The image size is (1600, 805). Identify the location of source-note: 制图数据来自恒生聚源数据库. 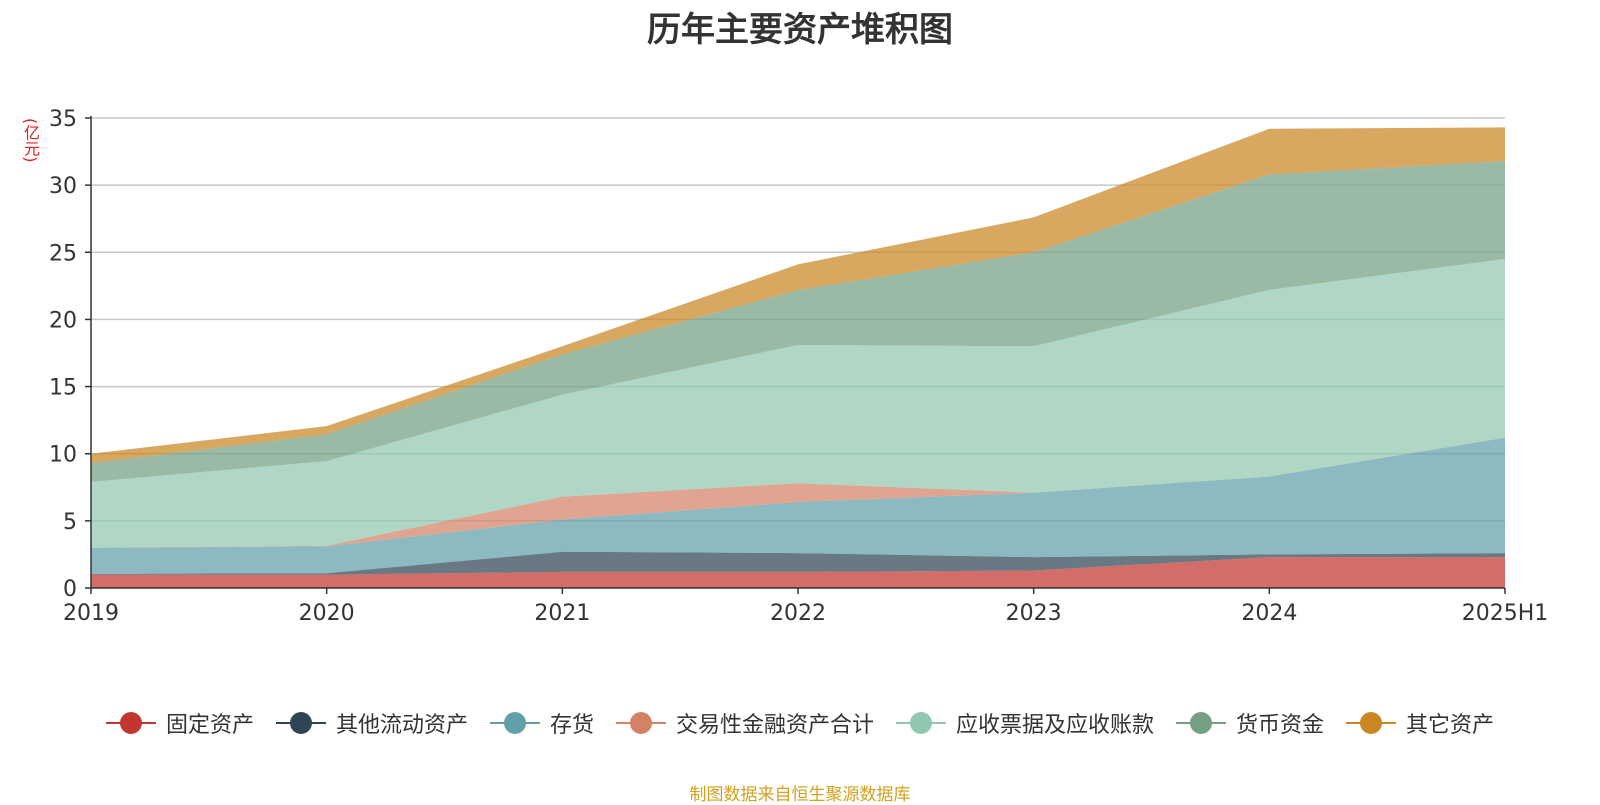
(800, 795).